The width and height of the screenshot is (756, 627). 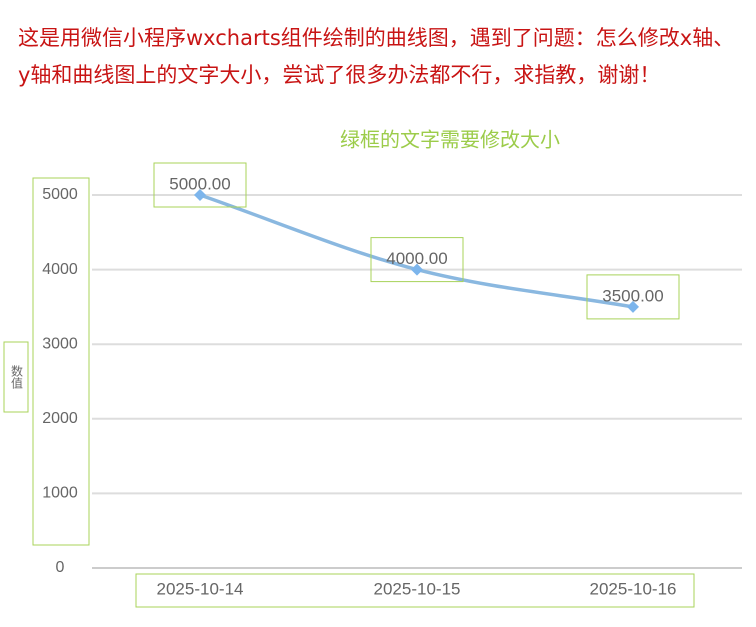 What do you see at coordinates (60, 493) in the screenshot?
I see `y-tick-label: 1000` at bounding box center [60, 493].